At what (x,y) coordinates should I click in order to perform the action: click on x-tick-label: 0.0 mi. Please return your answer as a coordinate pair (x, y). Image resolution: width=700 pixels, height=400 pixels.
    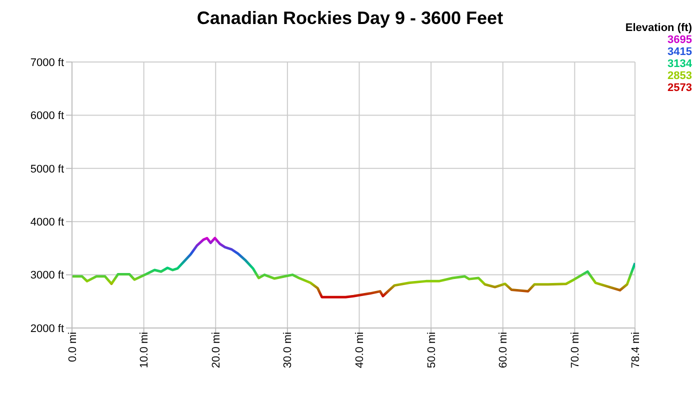
    Looking at the image, I should click on (72, 347).